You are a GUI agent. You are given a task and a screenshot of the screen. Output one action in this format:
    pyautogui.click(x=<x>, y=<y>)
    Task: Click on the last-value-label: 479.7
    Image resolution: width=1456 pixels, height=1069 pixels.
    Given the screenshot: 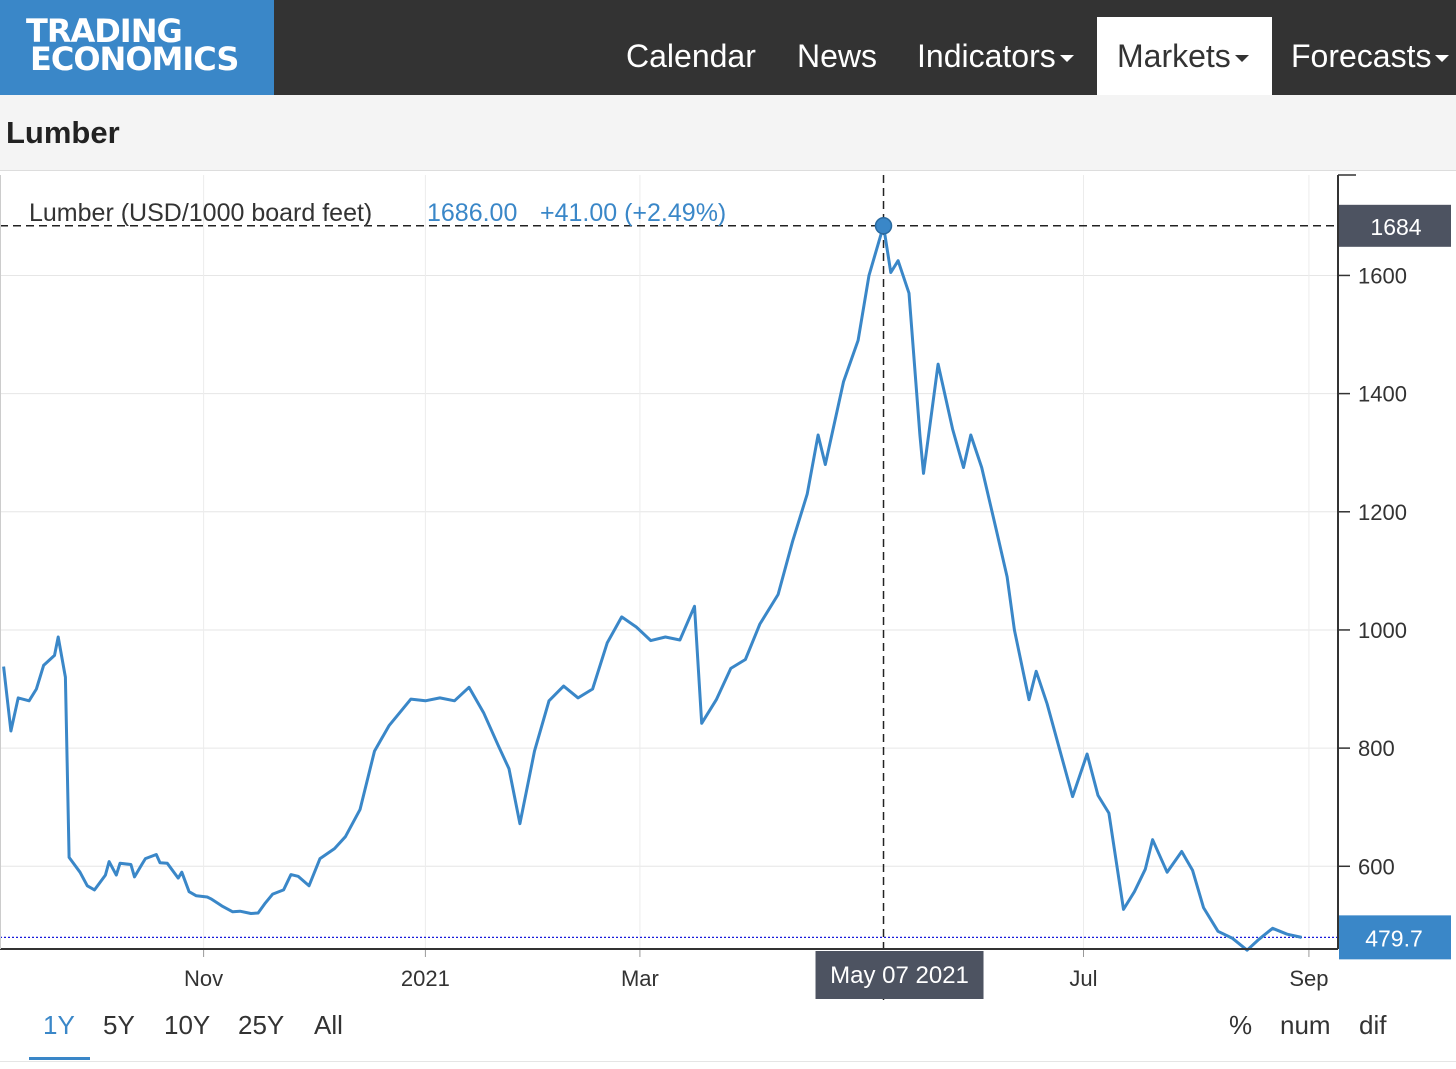 What is the action you would take?
    pyautogui.click(x=1394, y=938)
    